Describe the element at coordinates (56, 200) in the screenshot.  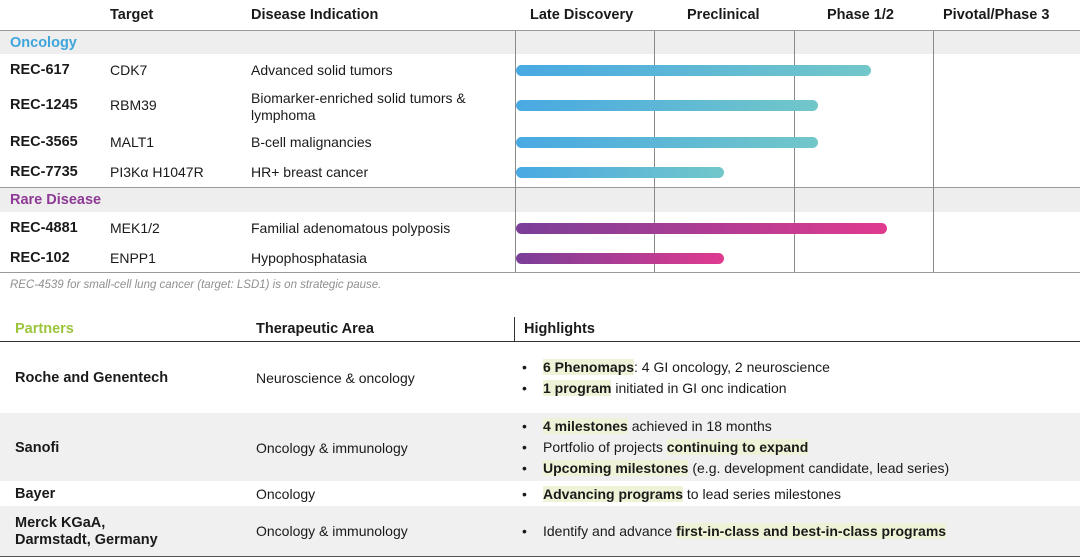
I see `section-label-rare-disease: Rare Disease` at that location.